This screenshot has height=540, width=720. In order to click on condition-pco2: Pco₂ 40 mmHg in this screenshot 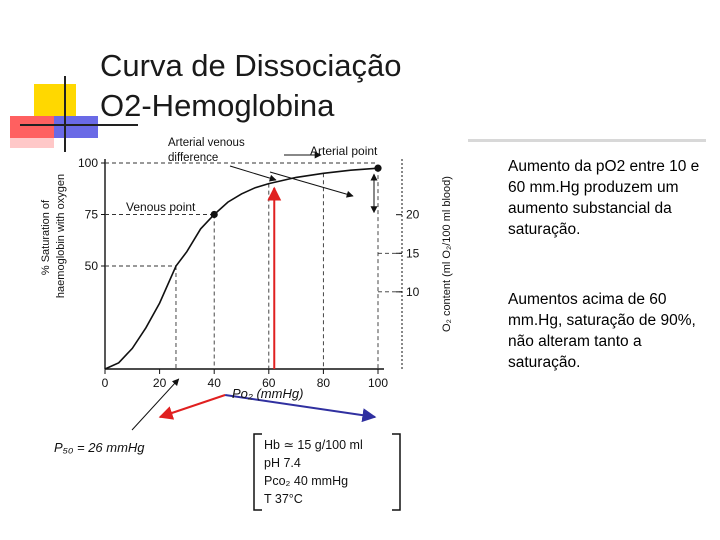, I will do `click(306, 481)`.